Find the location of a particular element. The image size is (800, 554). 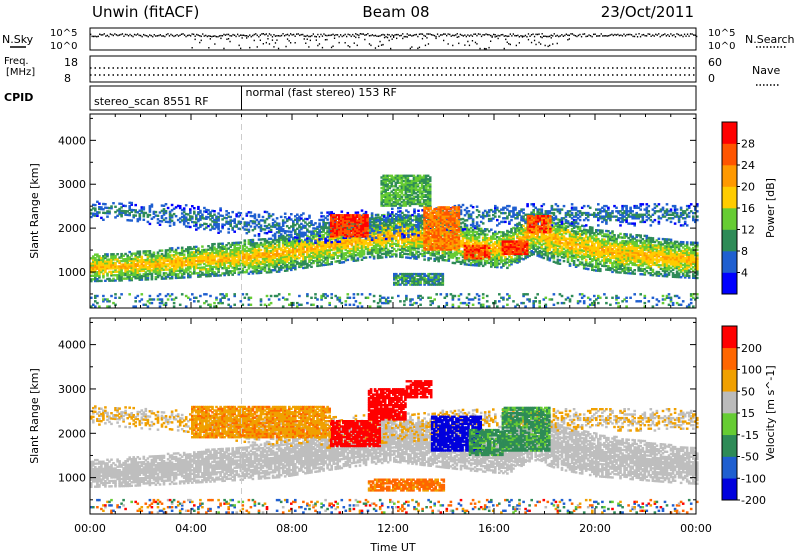

nave-tick-top: 60 is located at coordinates (715, 62).